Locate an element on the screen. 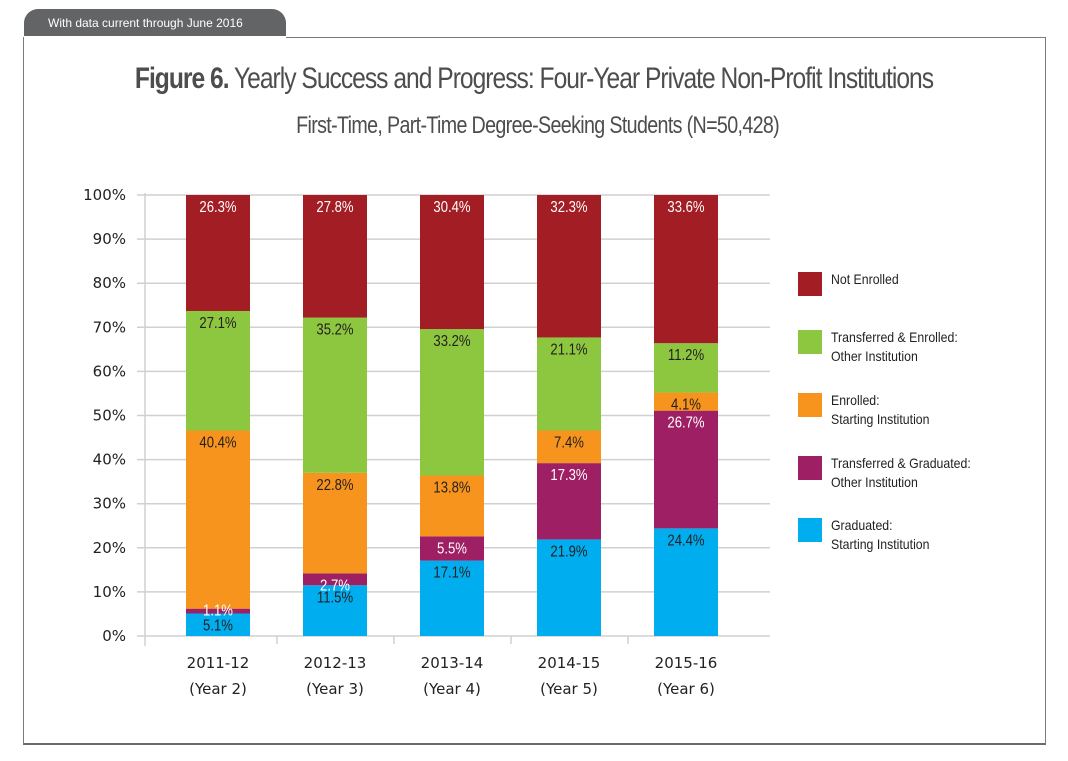  bar-stack: 17.1% 5.5% 13.8% 33.2% 30.4% is located at coordinates (452, 415).